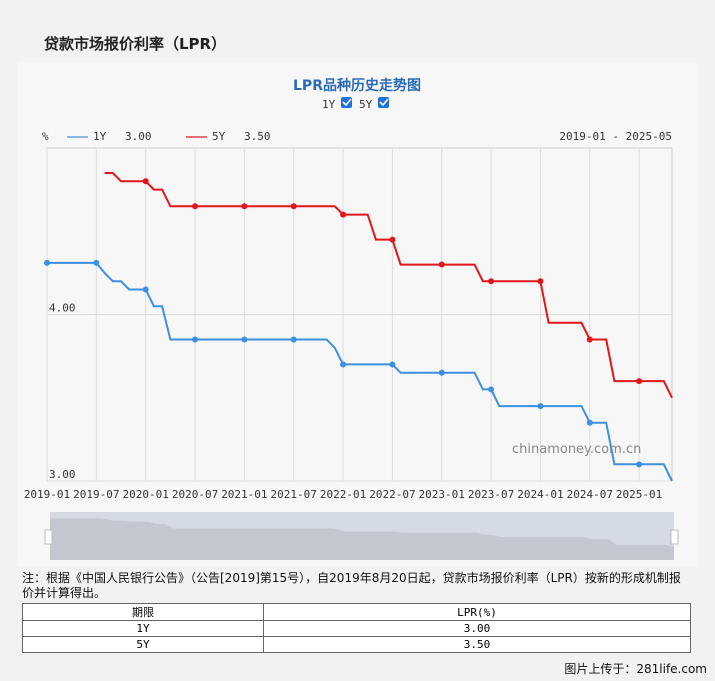 The image size is (715, 681). Describe the element at coordinates (146, 494) in the screenshot. I see `x-tick-label: 2020-01` at that location.